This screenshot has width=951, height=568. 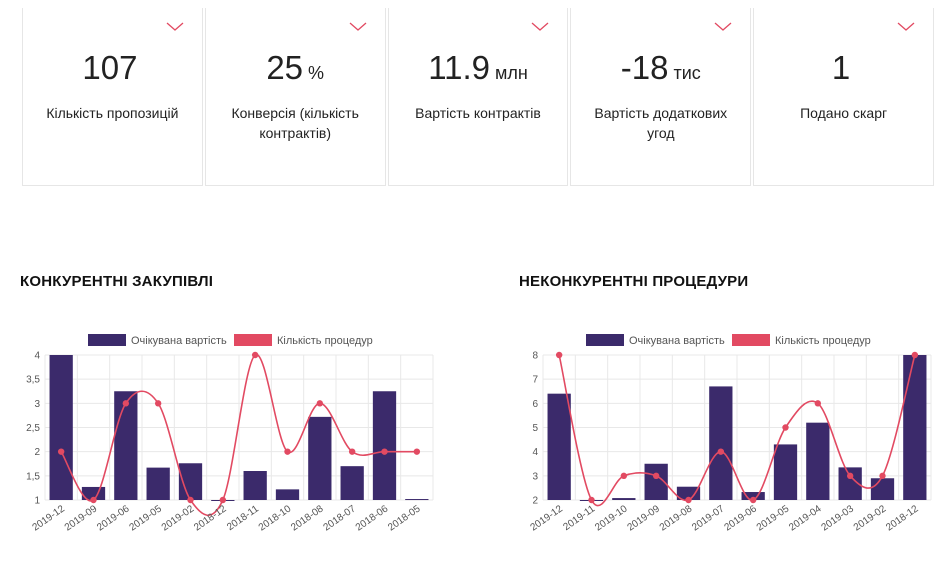 I want to click on y-tick-label: 7, so click(x=535, y=380).